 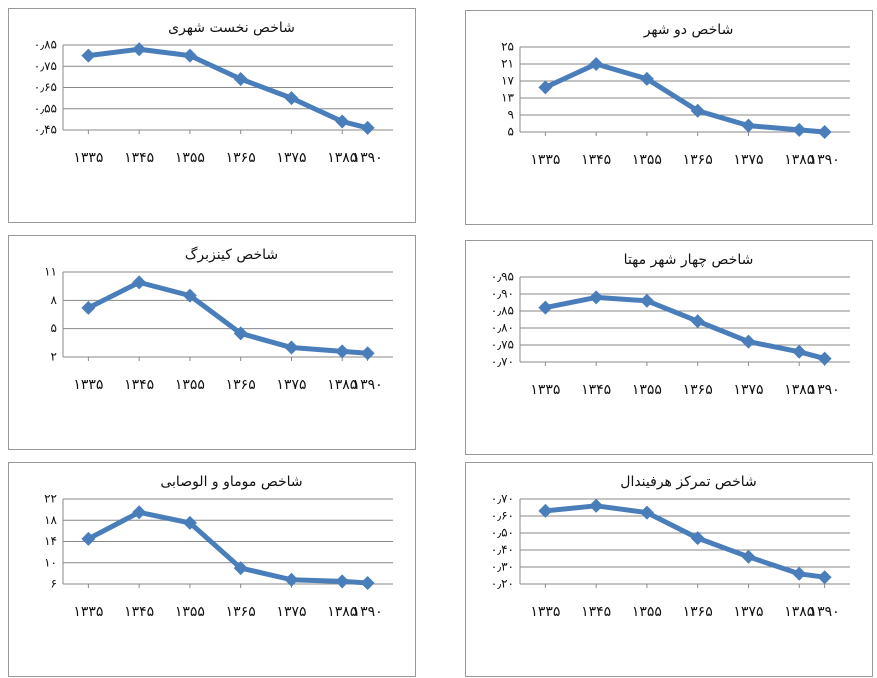 I want to click on y-tick-label: ۵, so click(x=54, y=328).